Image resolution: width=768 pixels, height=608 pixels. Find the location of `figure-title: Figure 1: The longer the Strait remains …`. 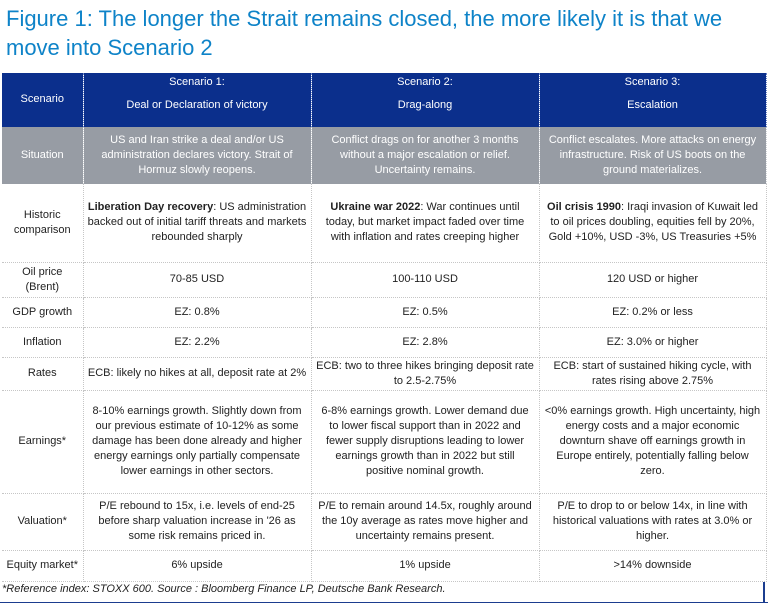

figure-title: Figure 1: The longer the Strait remains … is located at coordinates (364, 33).